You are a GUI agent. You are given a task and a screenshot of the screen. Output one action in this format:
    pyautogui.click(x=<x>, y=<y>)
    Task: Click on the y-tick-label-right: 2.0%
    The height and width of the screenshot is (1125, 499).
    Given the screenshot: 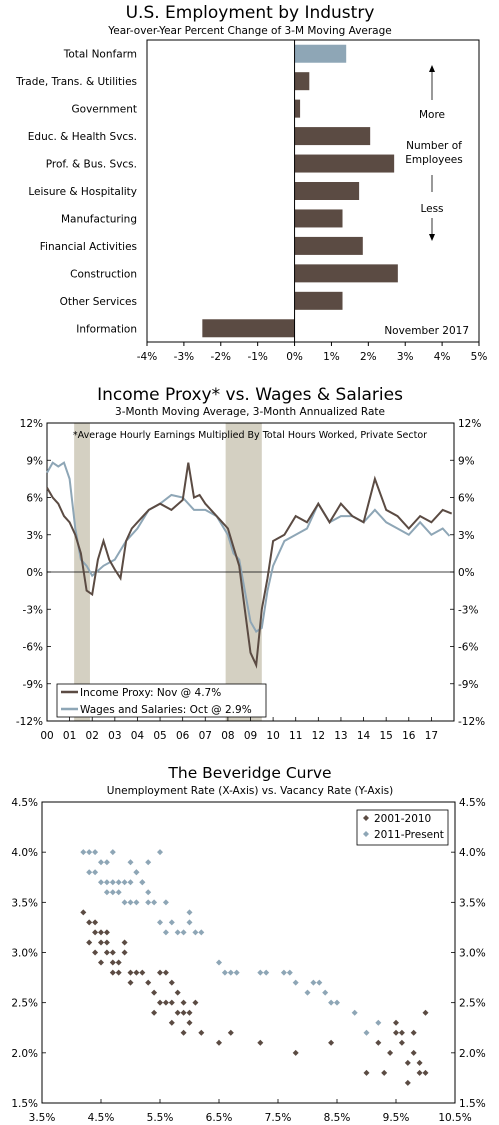 What is the action you would take?
    pyautogui.click(x=472, y=1054)
    